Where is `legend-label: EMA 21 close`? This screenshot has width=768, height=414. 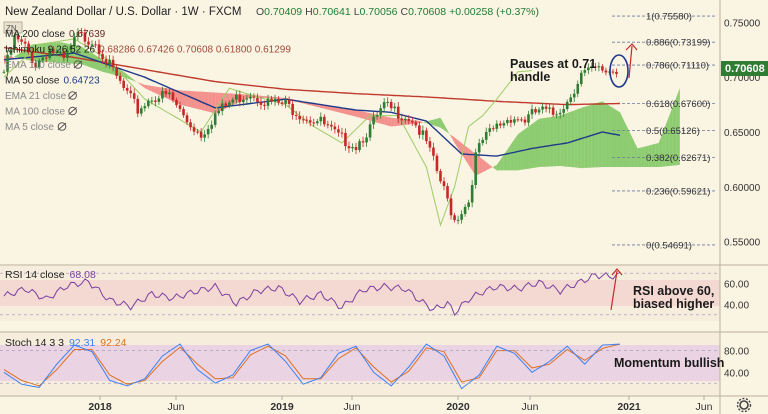
legend-label: EMA 21 close is located at coordinates (36, 96).